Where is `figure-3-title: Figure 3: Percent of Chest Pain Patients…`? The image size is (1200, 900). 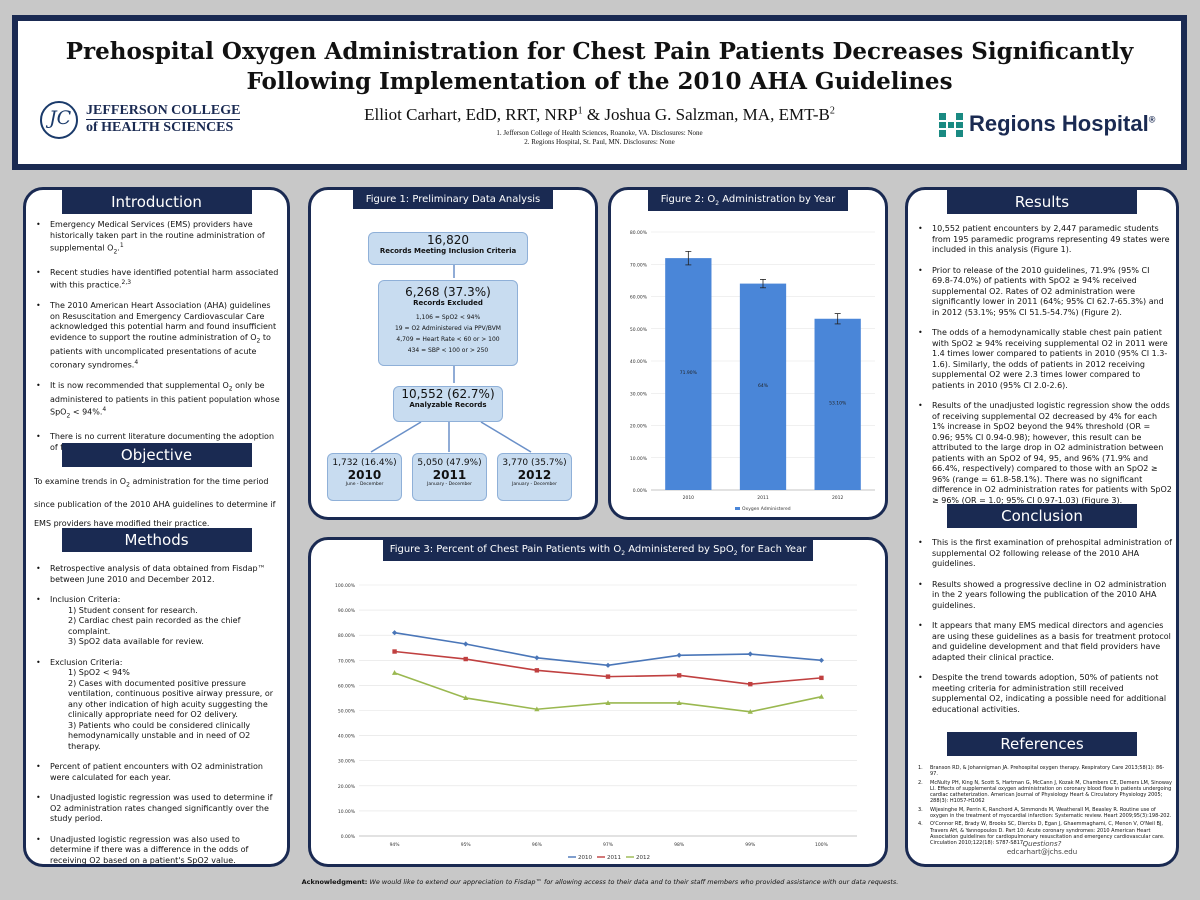 figure-3-title: Figure 3: Percent of Chest Pain Patients… is located at coordinates (598, 550).